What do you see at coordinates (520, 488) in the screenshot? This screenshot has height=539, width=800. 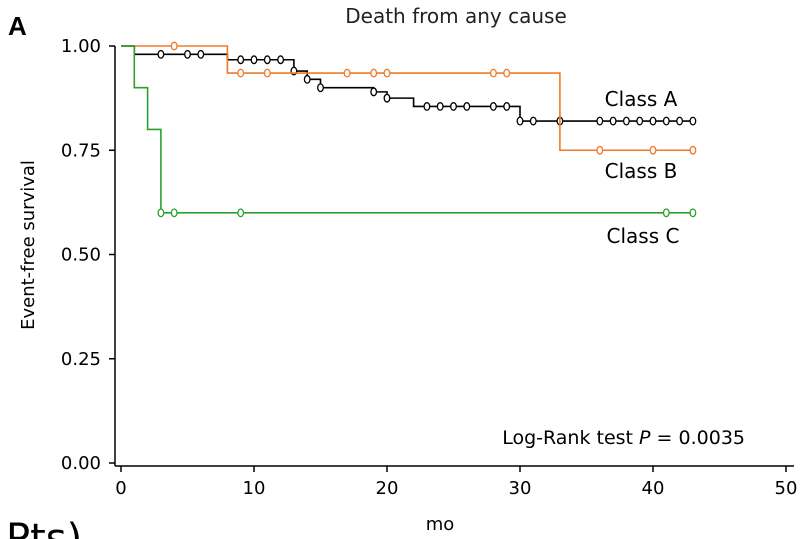 I see `x-tick-label: 30` at bounding box center [520, 488].